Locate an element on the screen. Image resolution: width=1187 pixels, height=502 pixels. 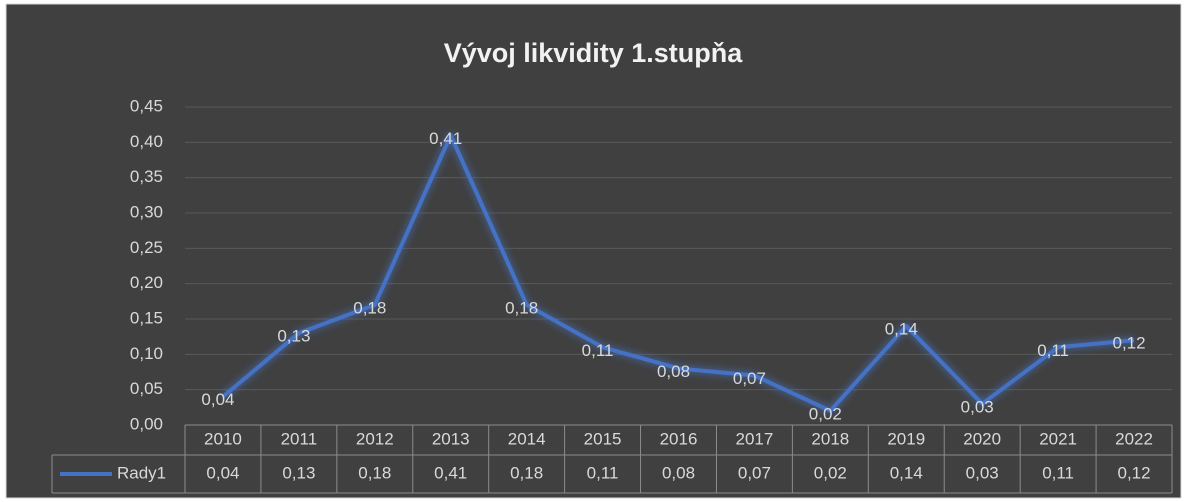
data-label: 0,41 is located at coordinates (445, 138).